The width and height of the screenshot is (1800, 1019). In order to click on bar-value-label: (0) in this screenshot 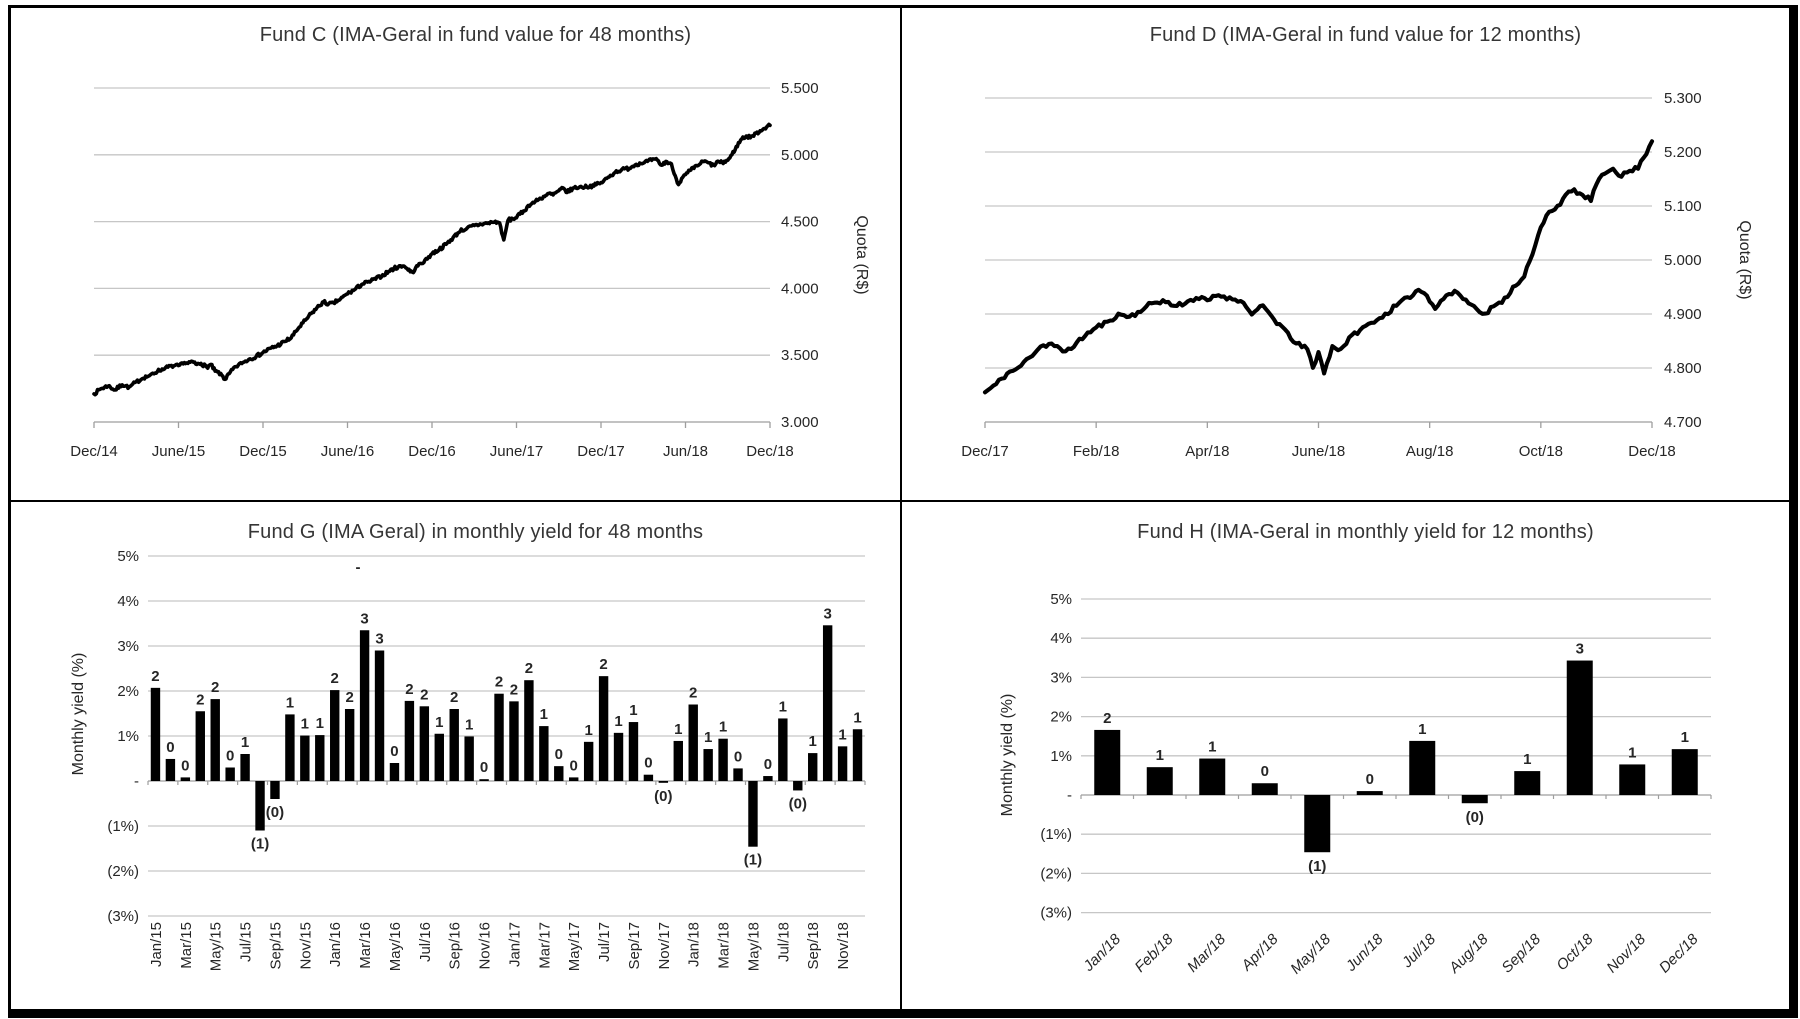, I will do `click(275, 812)`.